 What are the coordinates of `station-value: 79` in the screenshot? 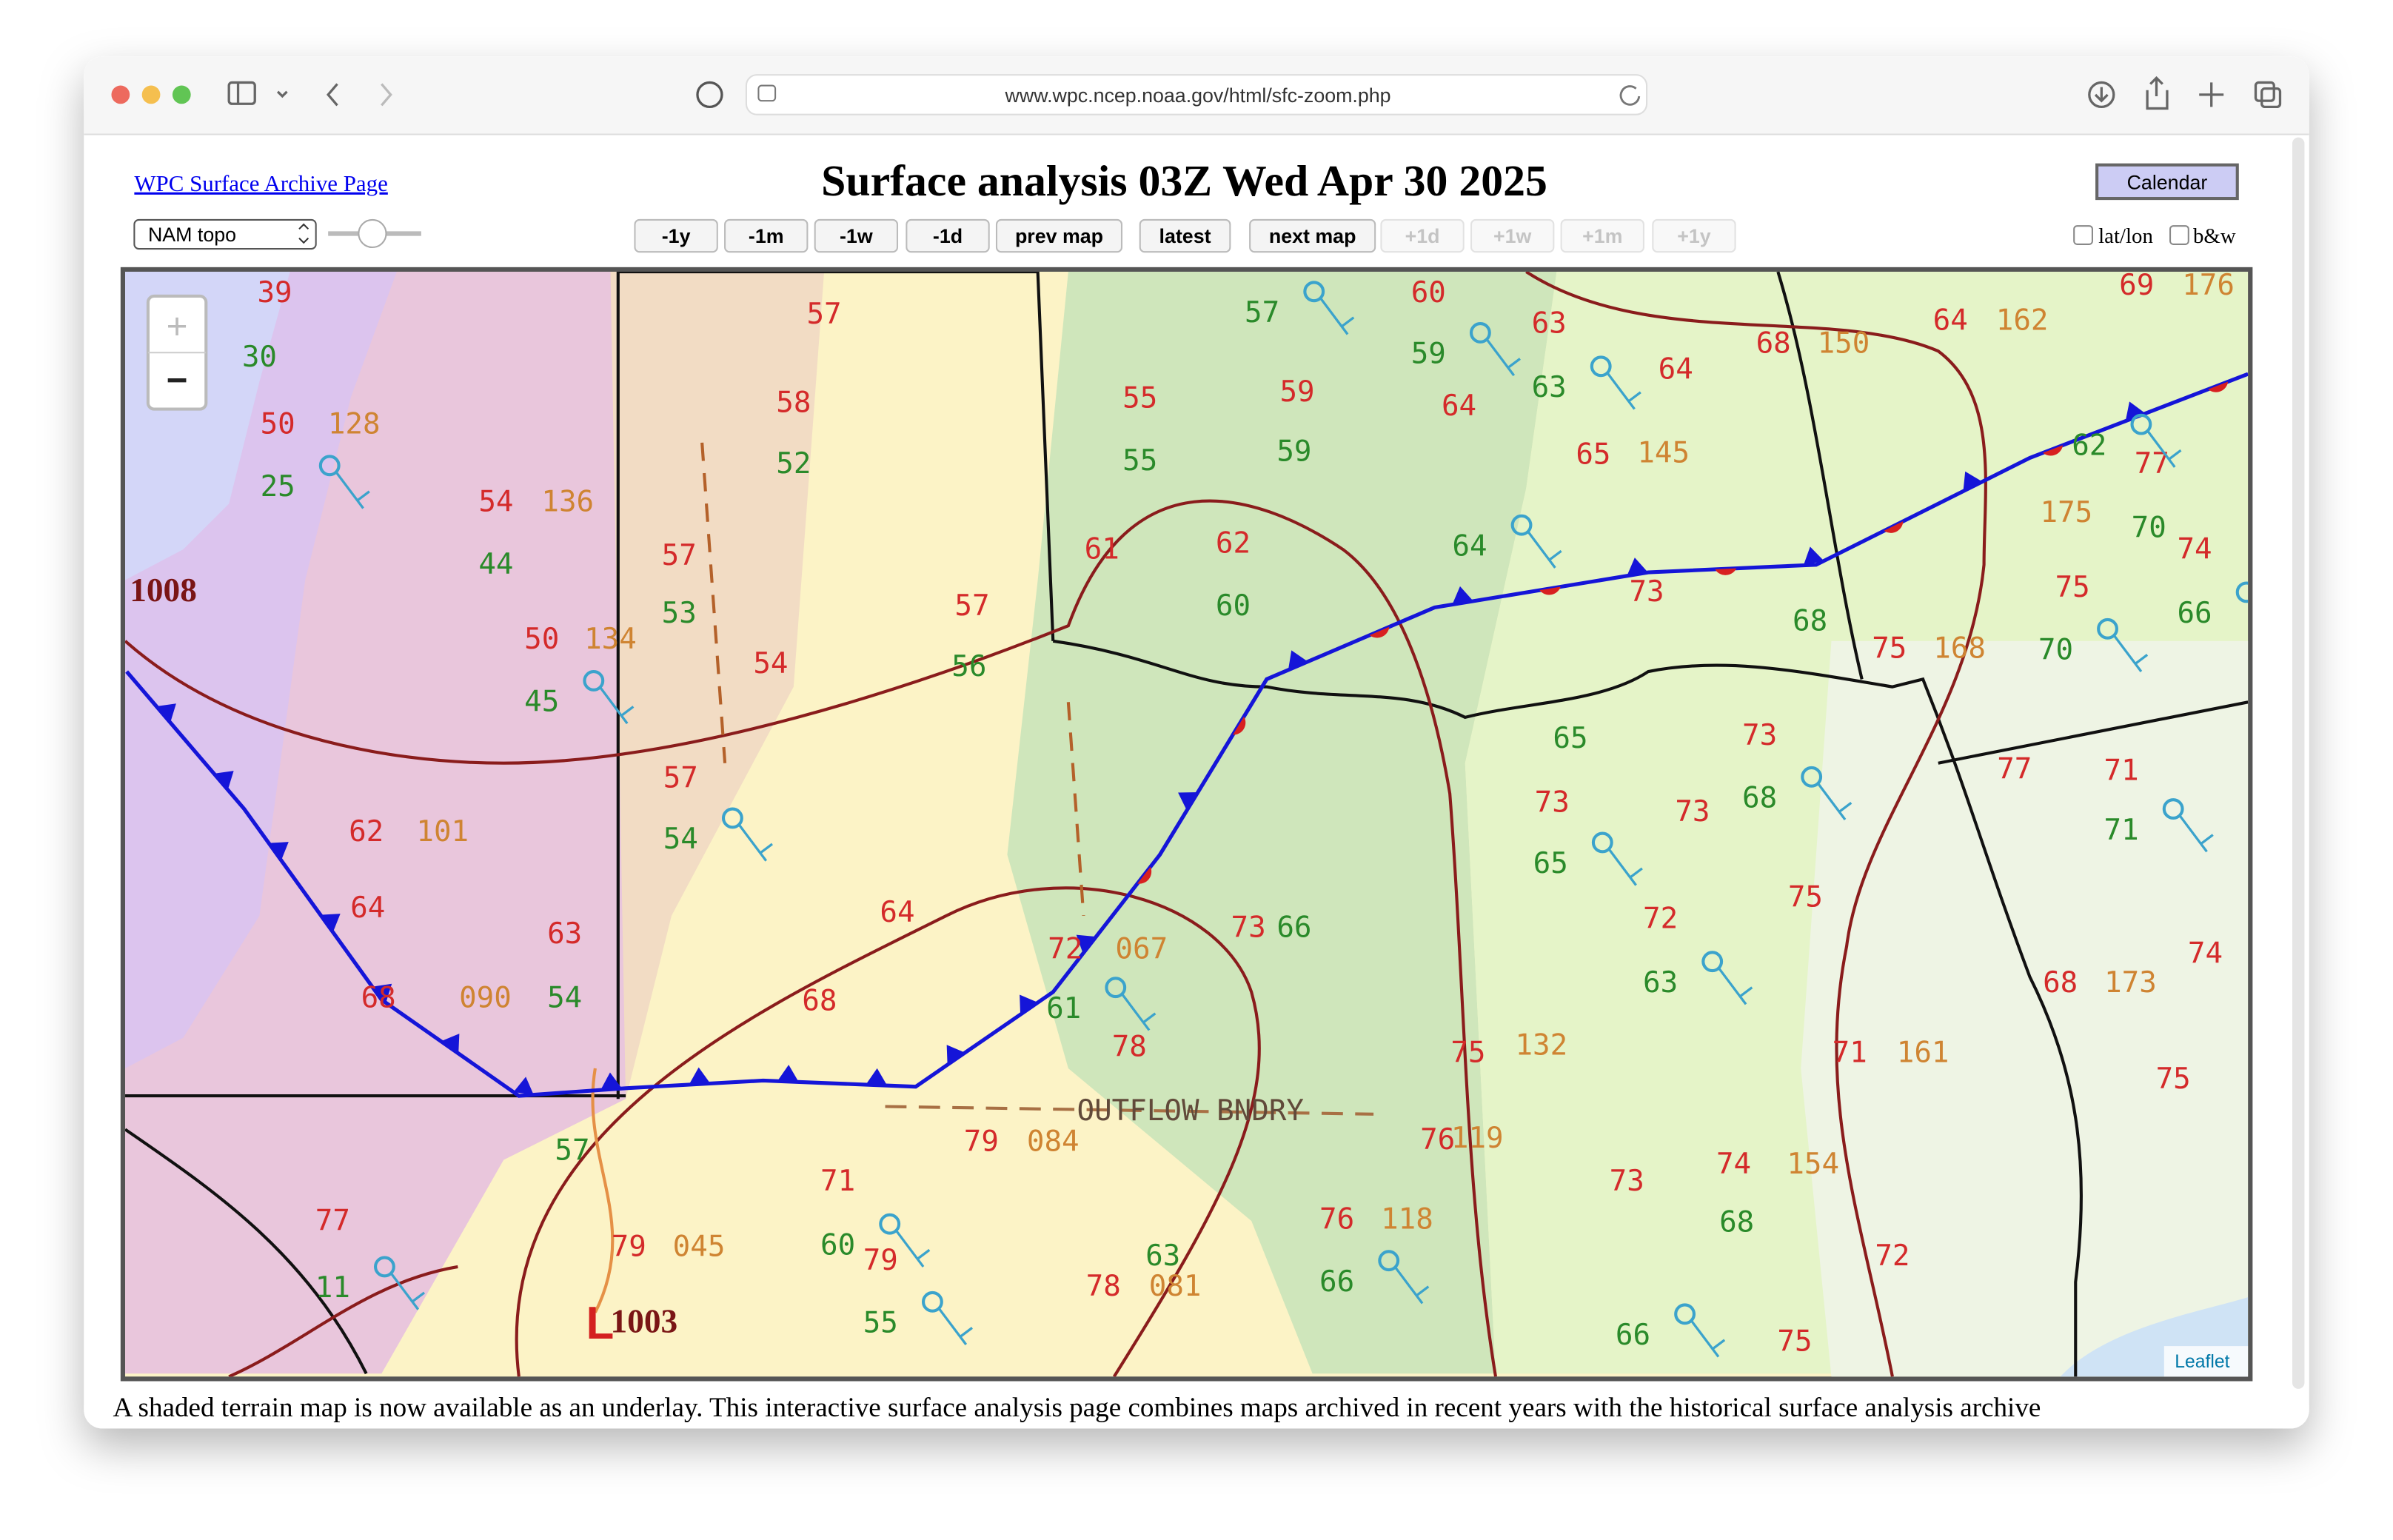 It's located at (629, 1247).